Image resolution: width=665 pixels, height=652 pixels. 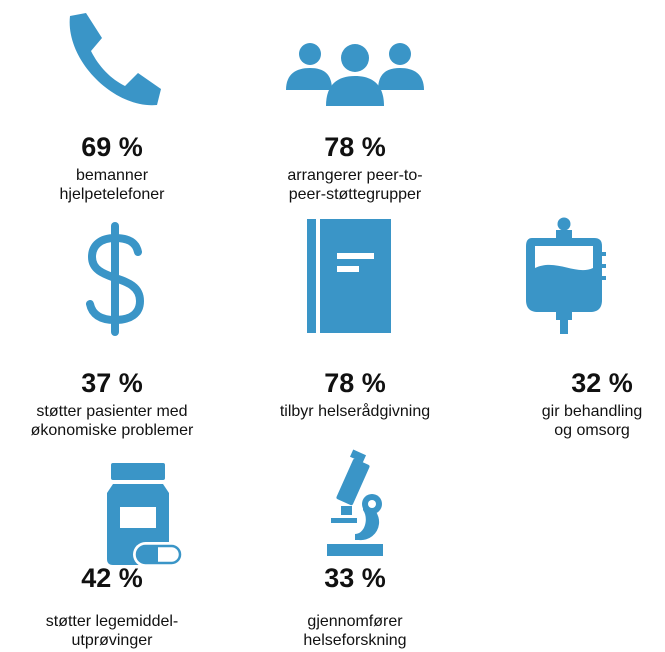 I want to click on stat-percent: 32 %, so click(x=602, y=383).